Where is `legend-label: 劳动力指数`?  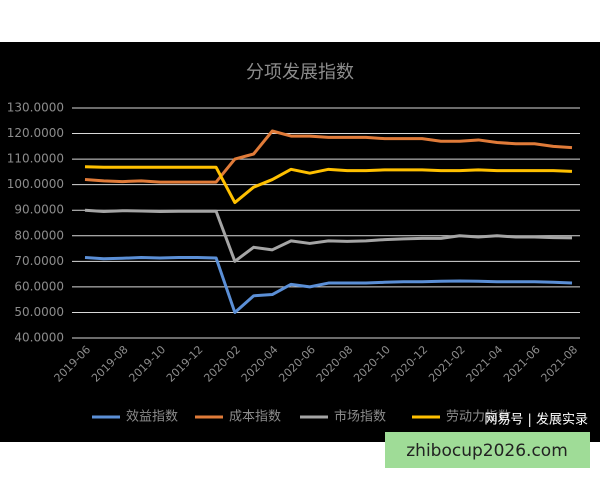 legend-label: 劳动力指数 is located at coordinates (478, 417).